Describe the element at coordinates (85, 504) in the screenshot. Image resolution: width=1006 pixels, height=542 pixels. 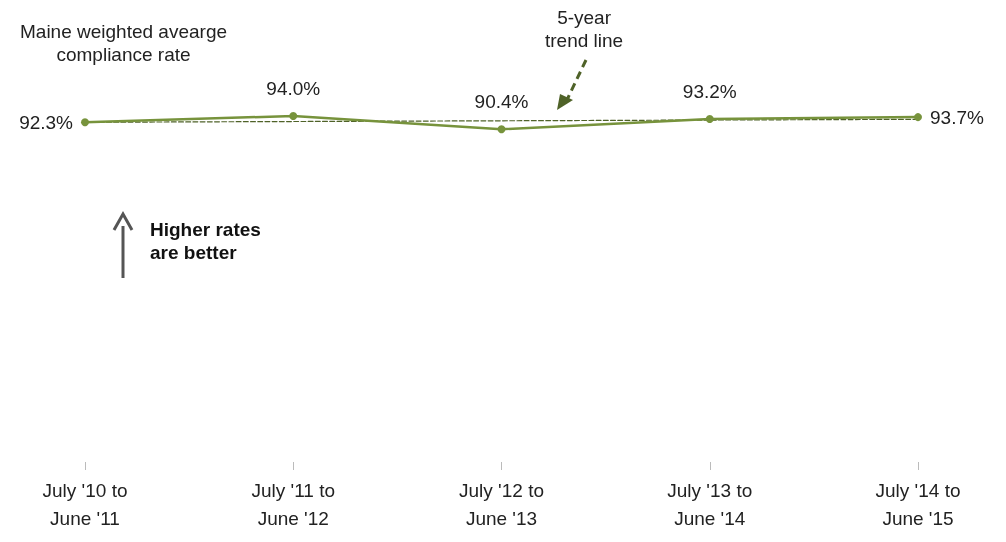
I see `x-tick-label: July '10 to June '11` at that location.